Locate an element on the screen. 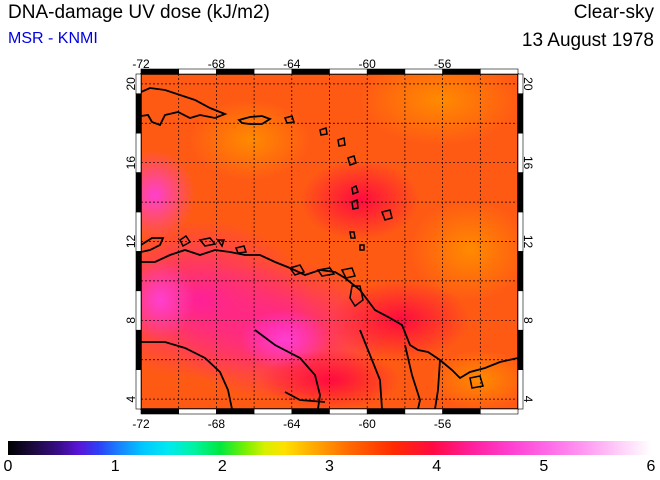 The height and width of the screenshot is (480, 660). lat-label-left: 16 is located at coordinates (131, 163).